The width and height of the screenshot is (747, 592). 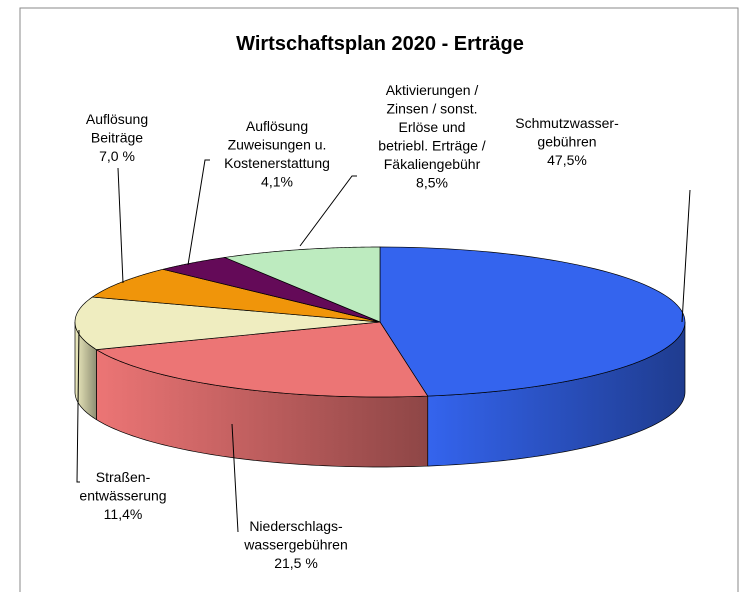 I want to click on slice-label: Schmutzwasser-gebühren, so click(x=567, y=132).